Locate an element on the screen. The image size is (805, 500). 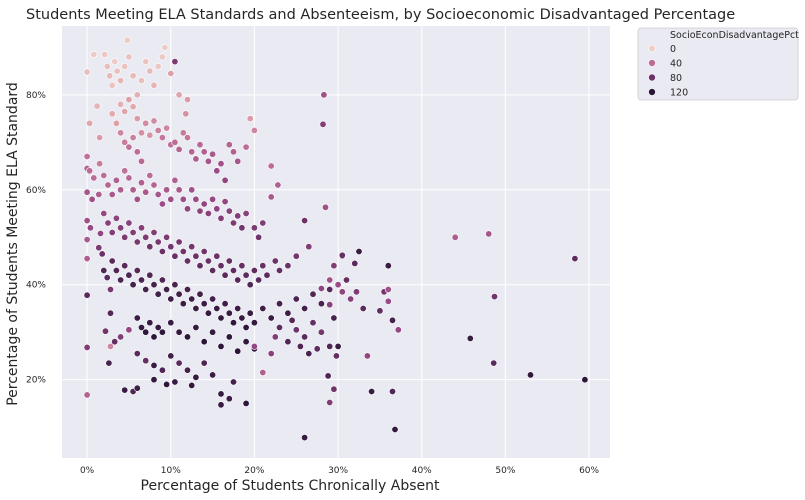
x-tick-label: 60% is located at coordinates (589, 471).